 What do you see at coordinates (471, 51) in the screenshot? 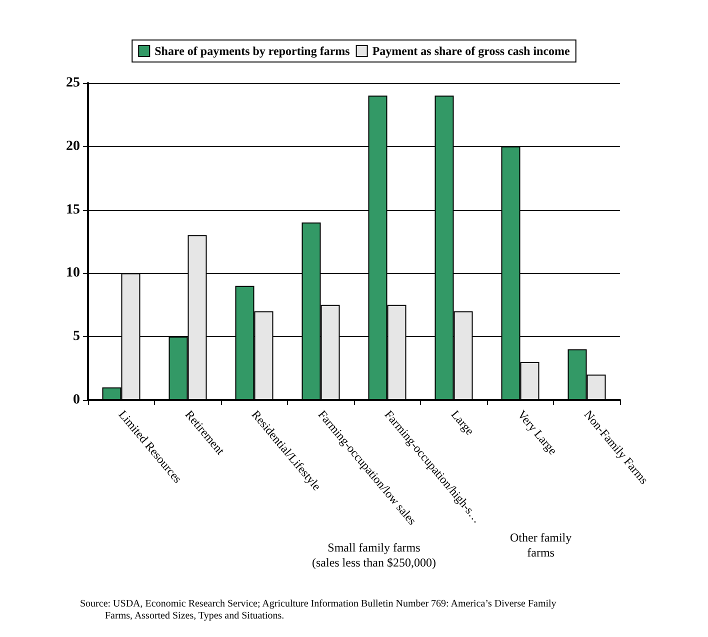
I see `legend-label: Payment as share of gross cash income` at bounding box center [471, 51].